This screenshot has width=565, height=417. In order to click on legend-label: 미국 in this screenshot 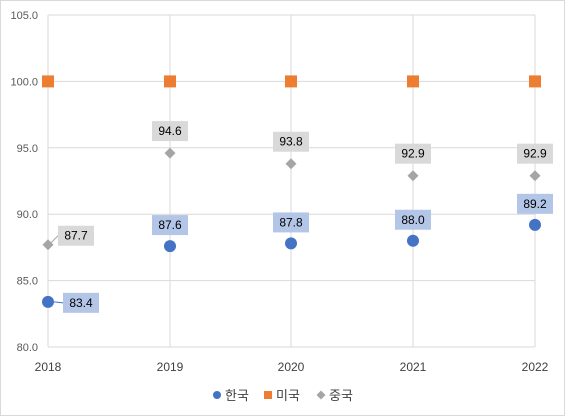, I will do `click(288, 395)`.